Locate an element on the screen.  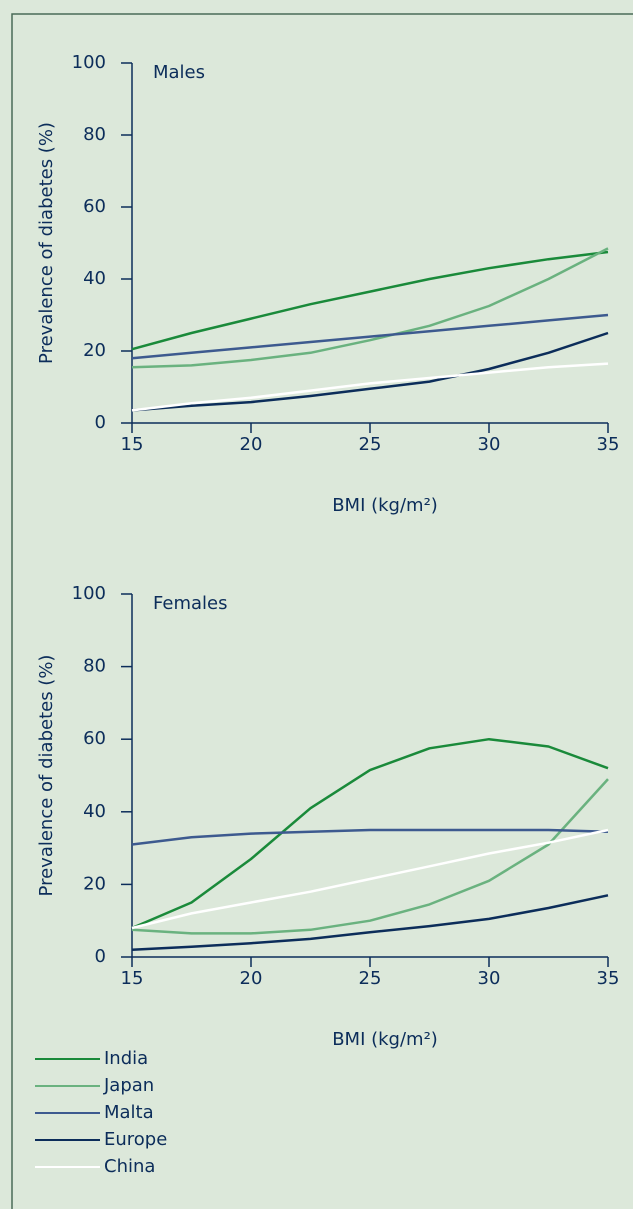
legend-label: Japan is located at coordinates (128, 1085).